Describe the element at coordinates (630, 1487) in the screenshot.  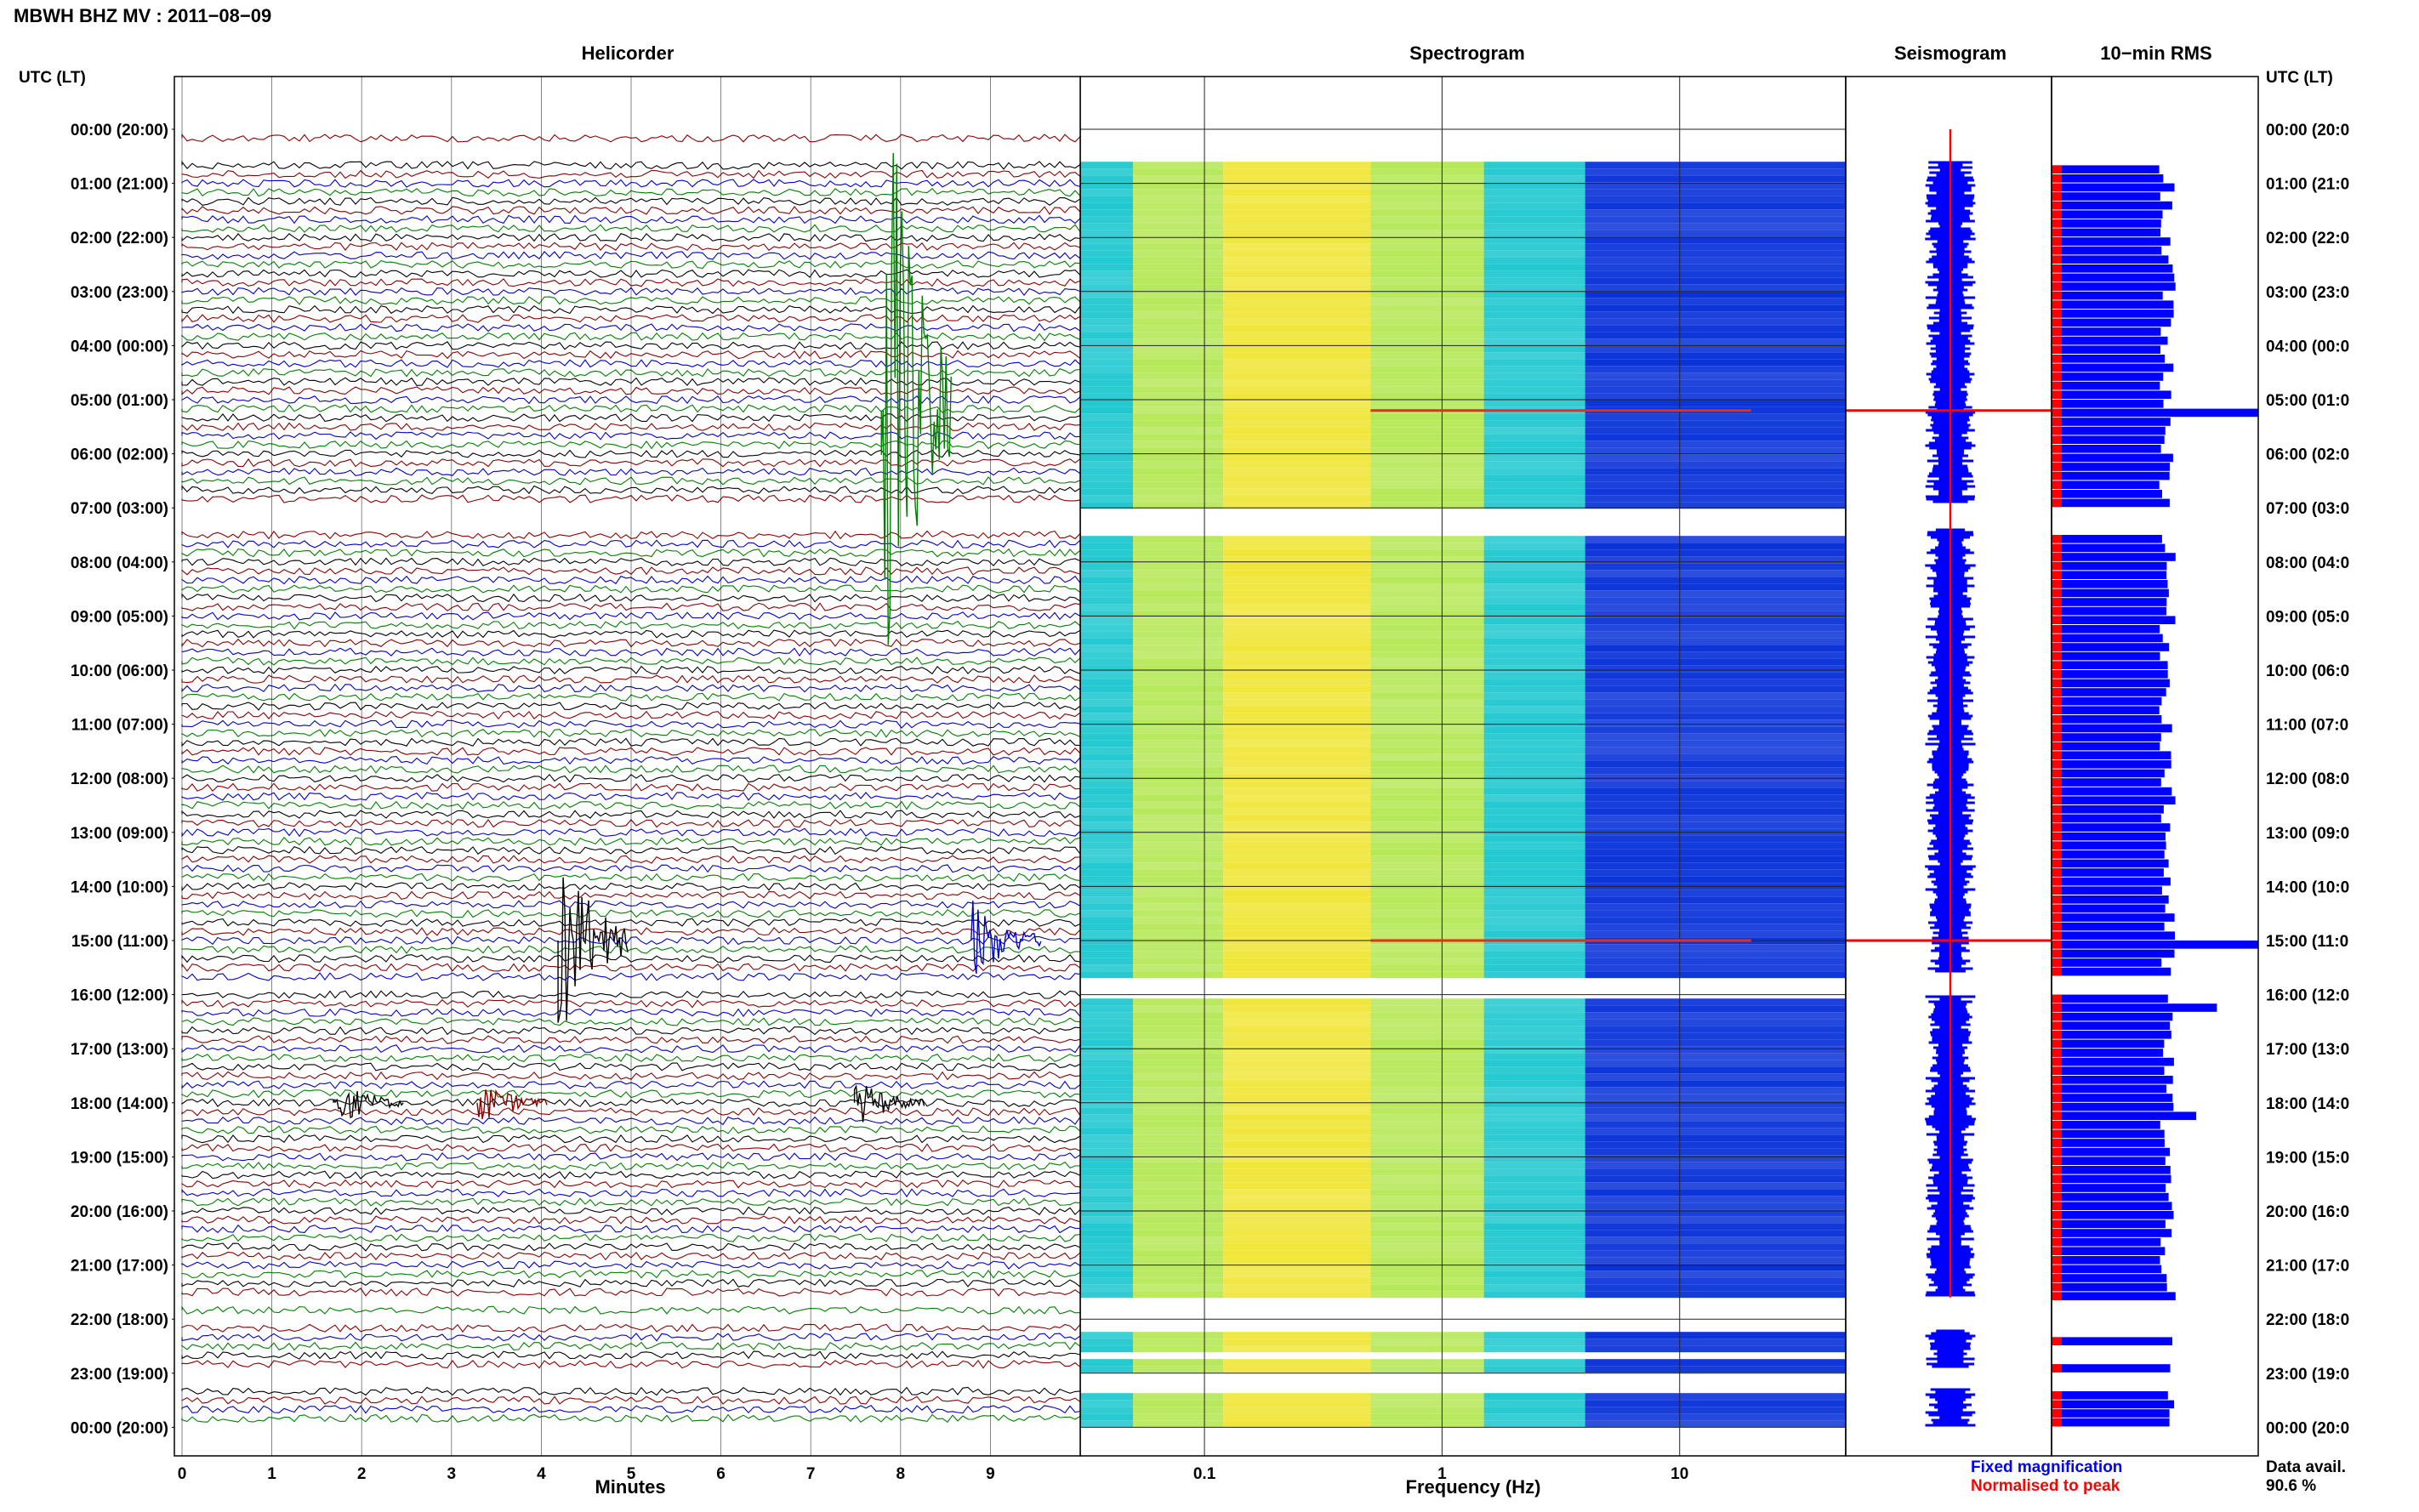
I see `helicorder-xlabel: Minutes` at that location.